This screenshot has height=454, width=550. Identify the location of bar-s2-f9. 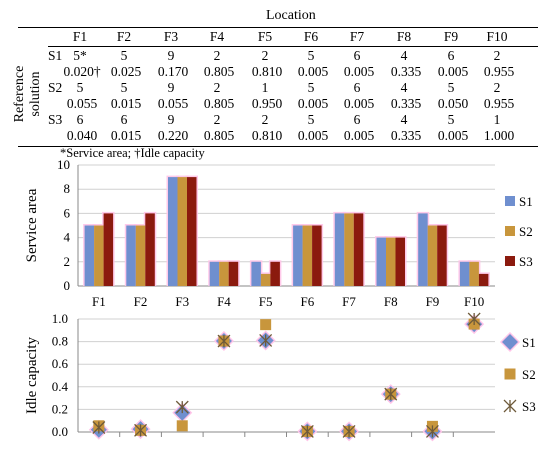
(432, 255).